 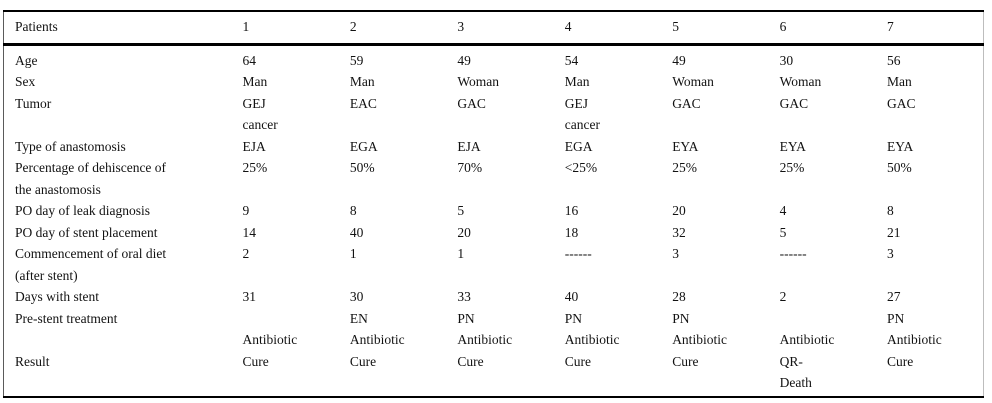 What do you see at coordinates (571, 60) in the screenshot?
I see `table-cell: 54` at bounding box center [571, 60].